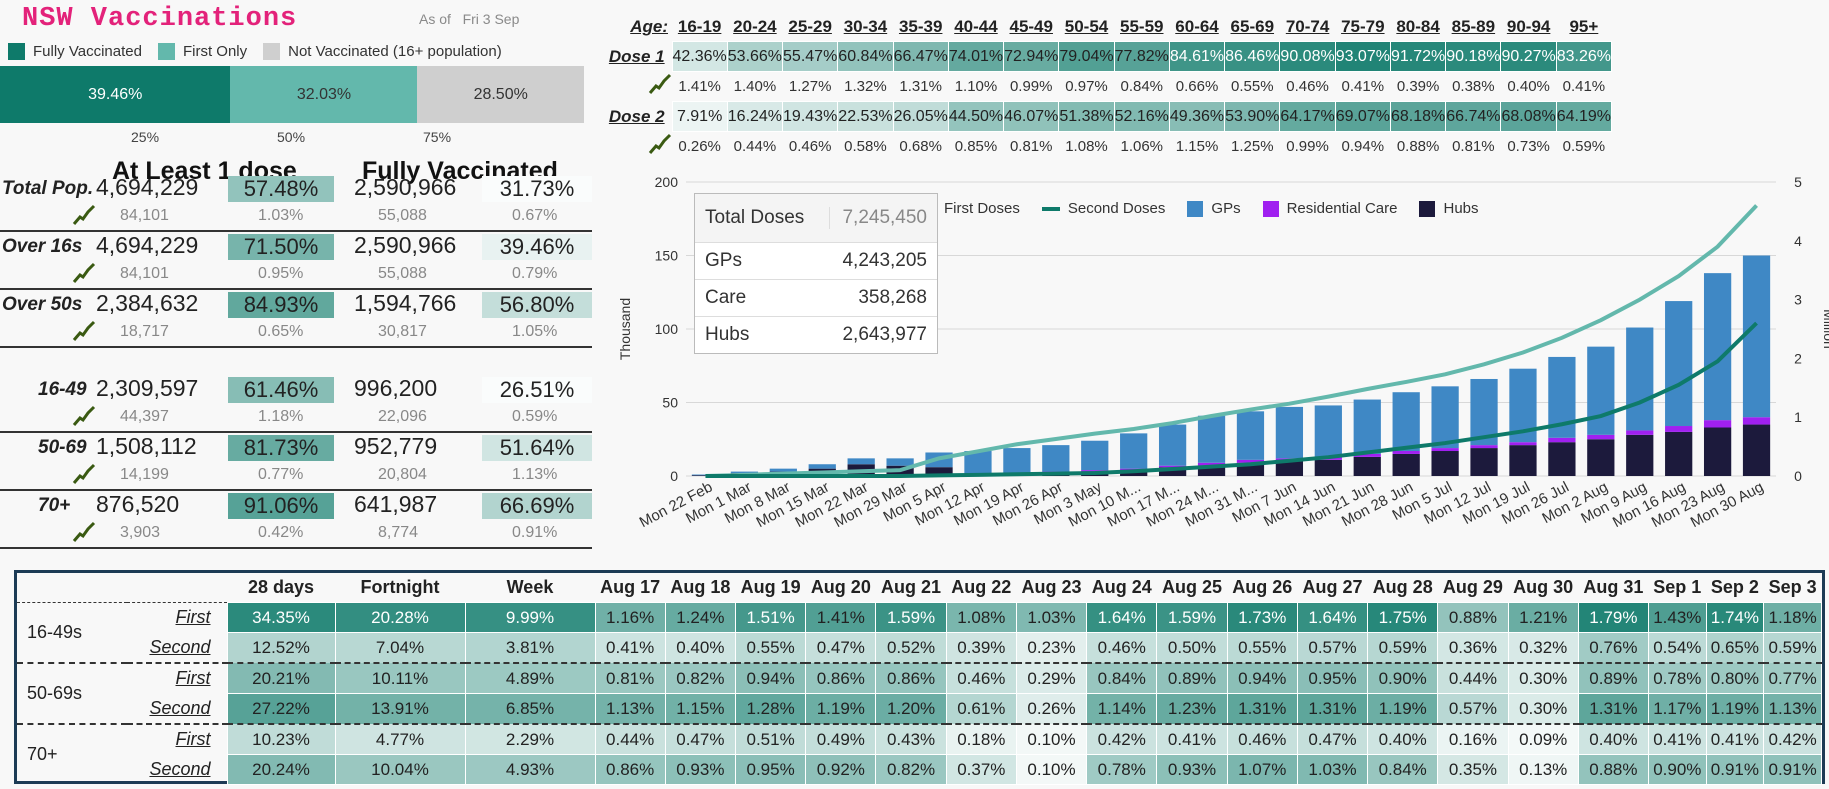  I want to click on growth-pct: 1.25%, so click(1252, 146).